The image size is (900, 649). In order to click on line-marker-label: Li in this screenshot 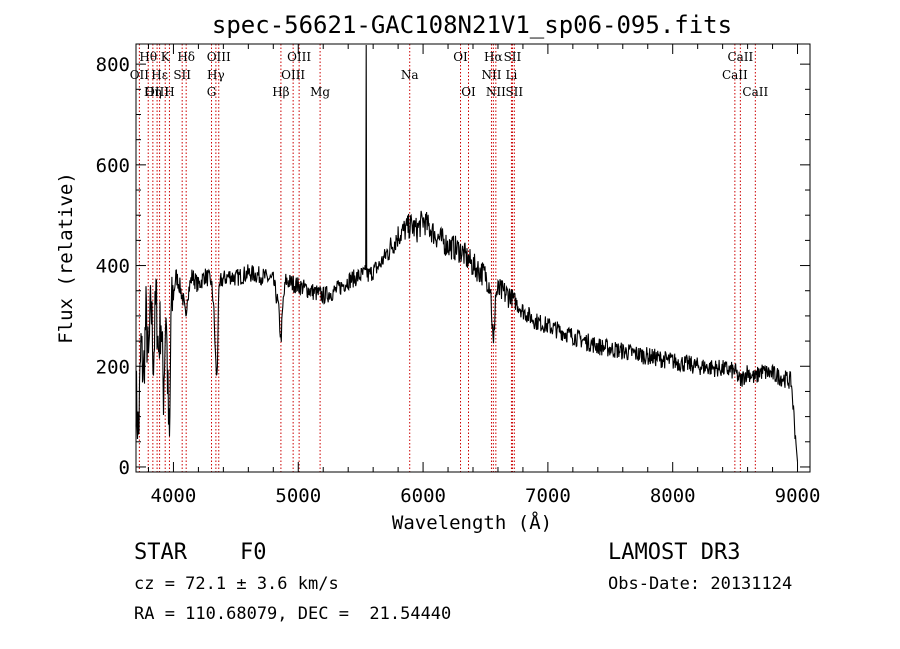, I will do `click(512, 75)`.